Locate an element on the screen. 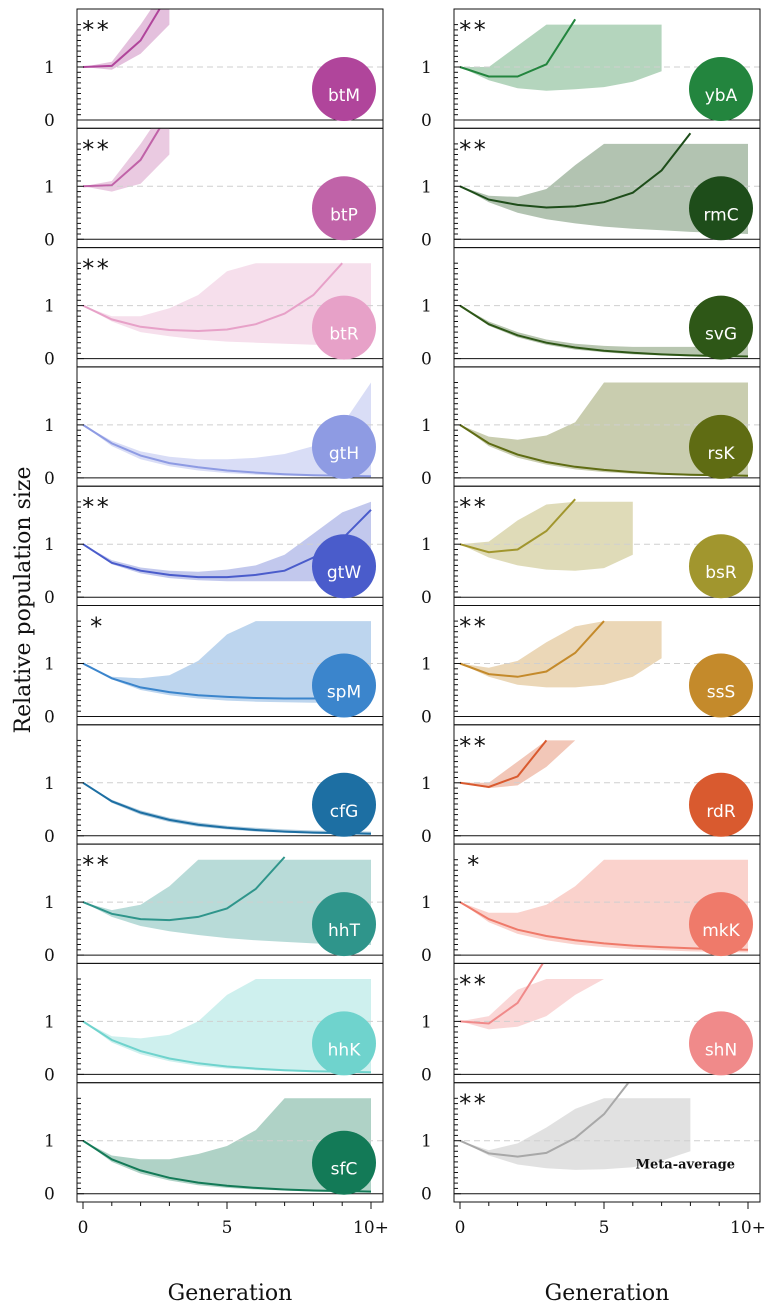 Image resolution: width=768 pixels, height=1312 pixels. species-badge: btP is located at coordinates (344, 208).